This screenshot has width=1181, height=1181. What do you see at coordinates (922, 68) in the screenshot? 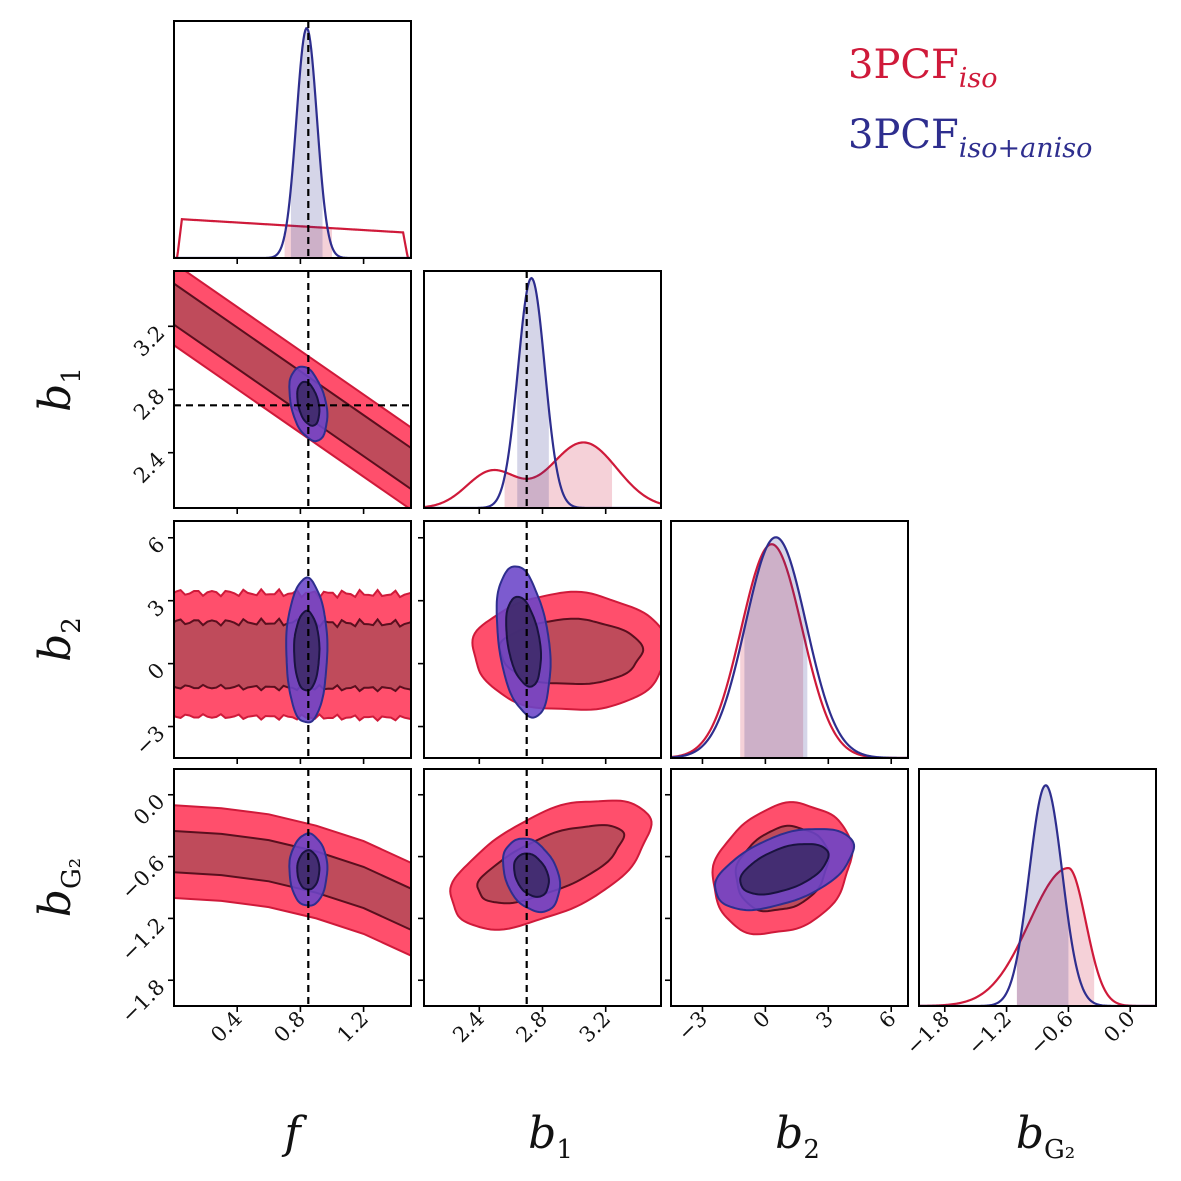
I see `legend-entry-iso: 3PCFiso` at bounding box center [922, 68].